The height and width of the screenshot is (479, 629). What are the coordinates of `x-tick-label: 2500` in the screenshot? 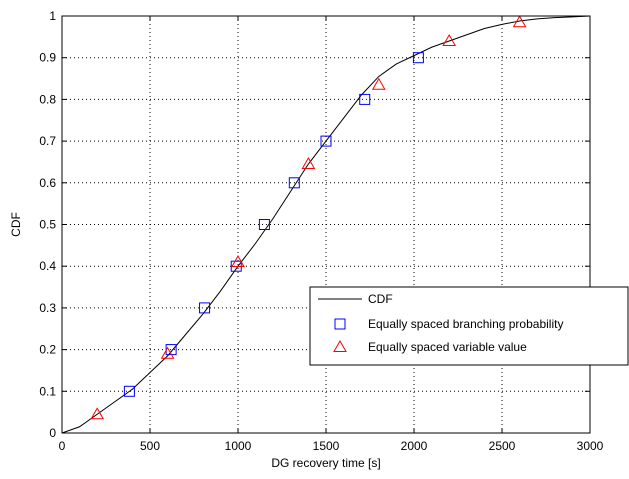 It's located at (502, 446).